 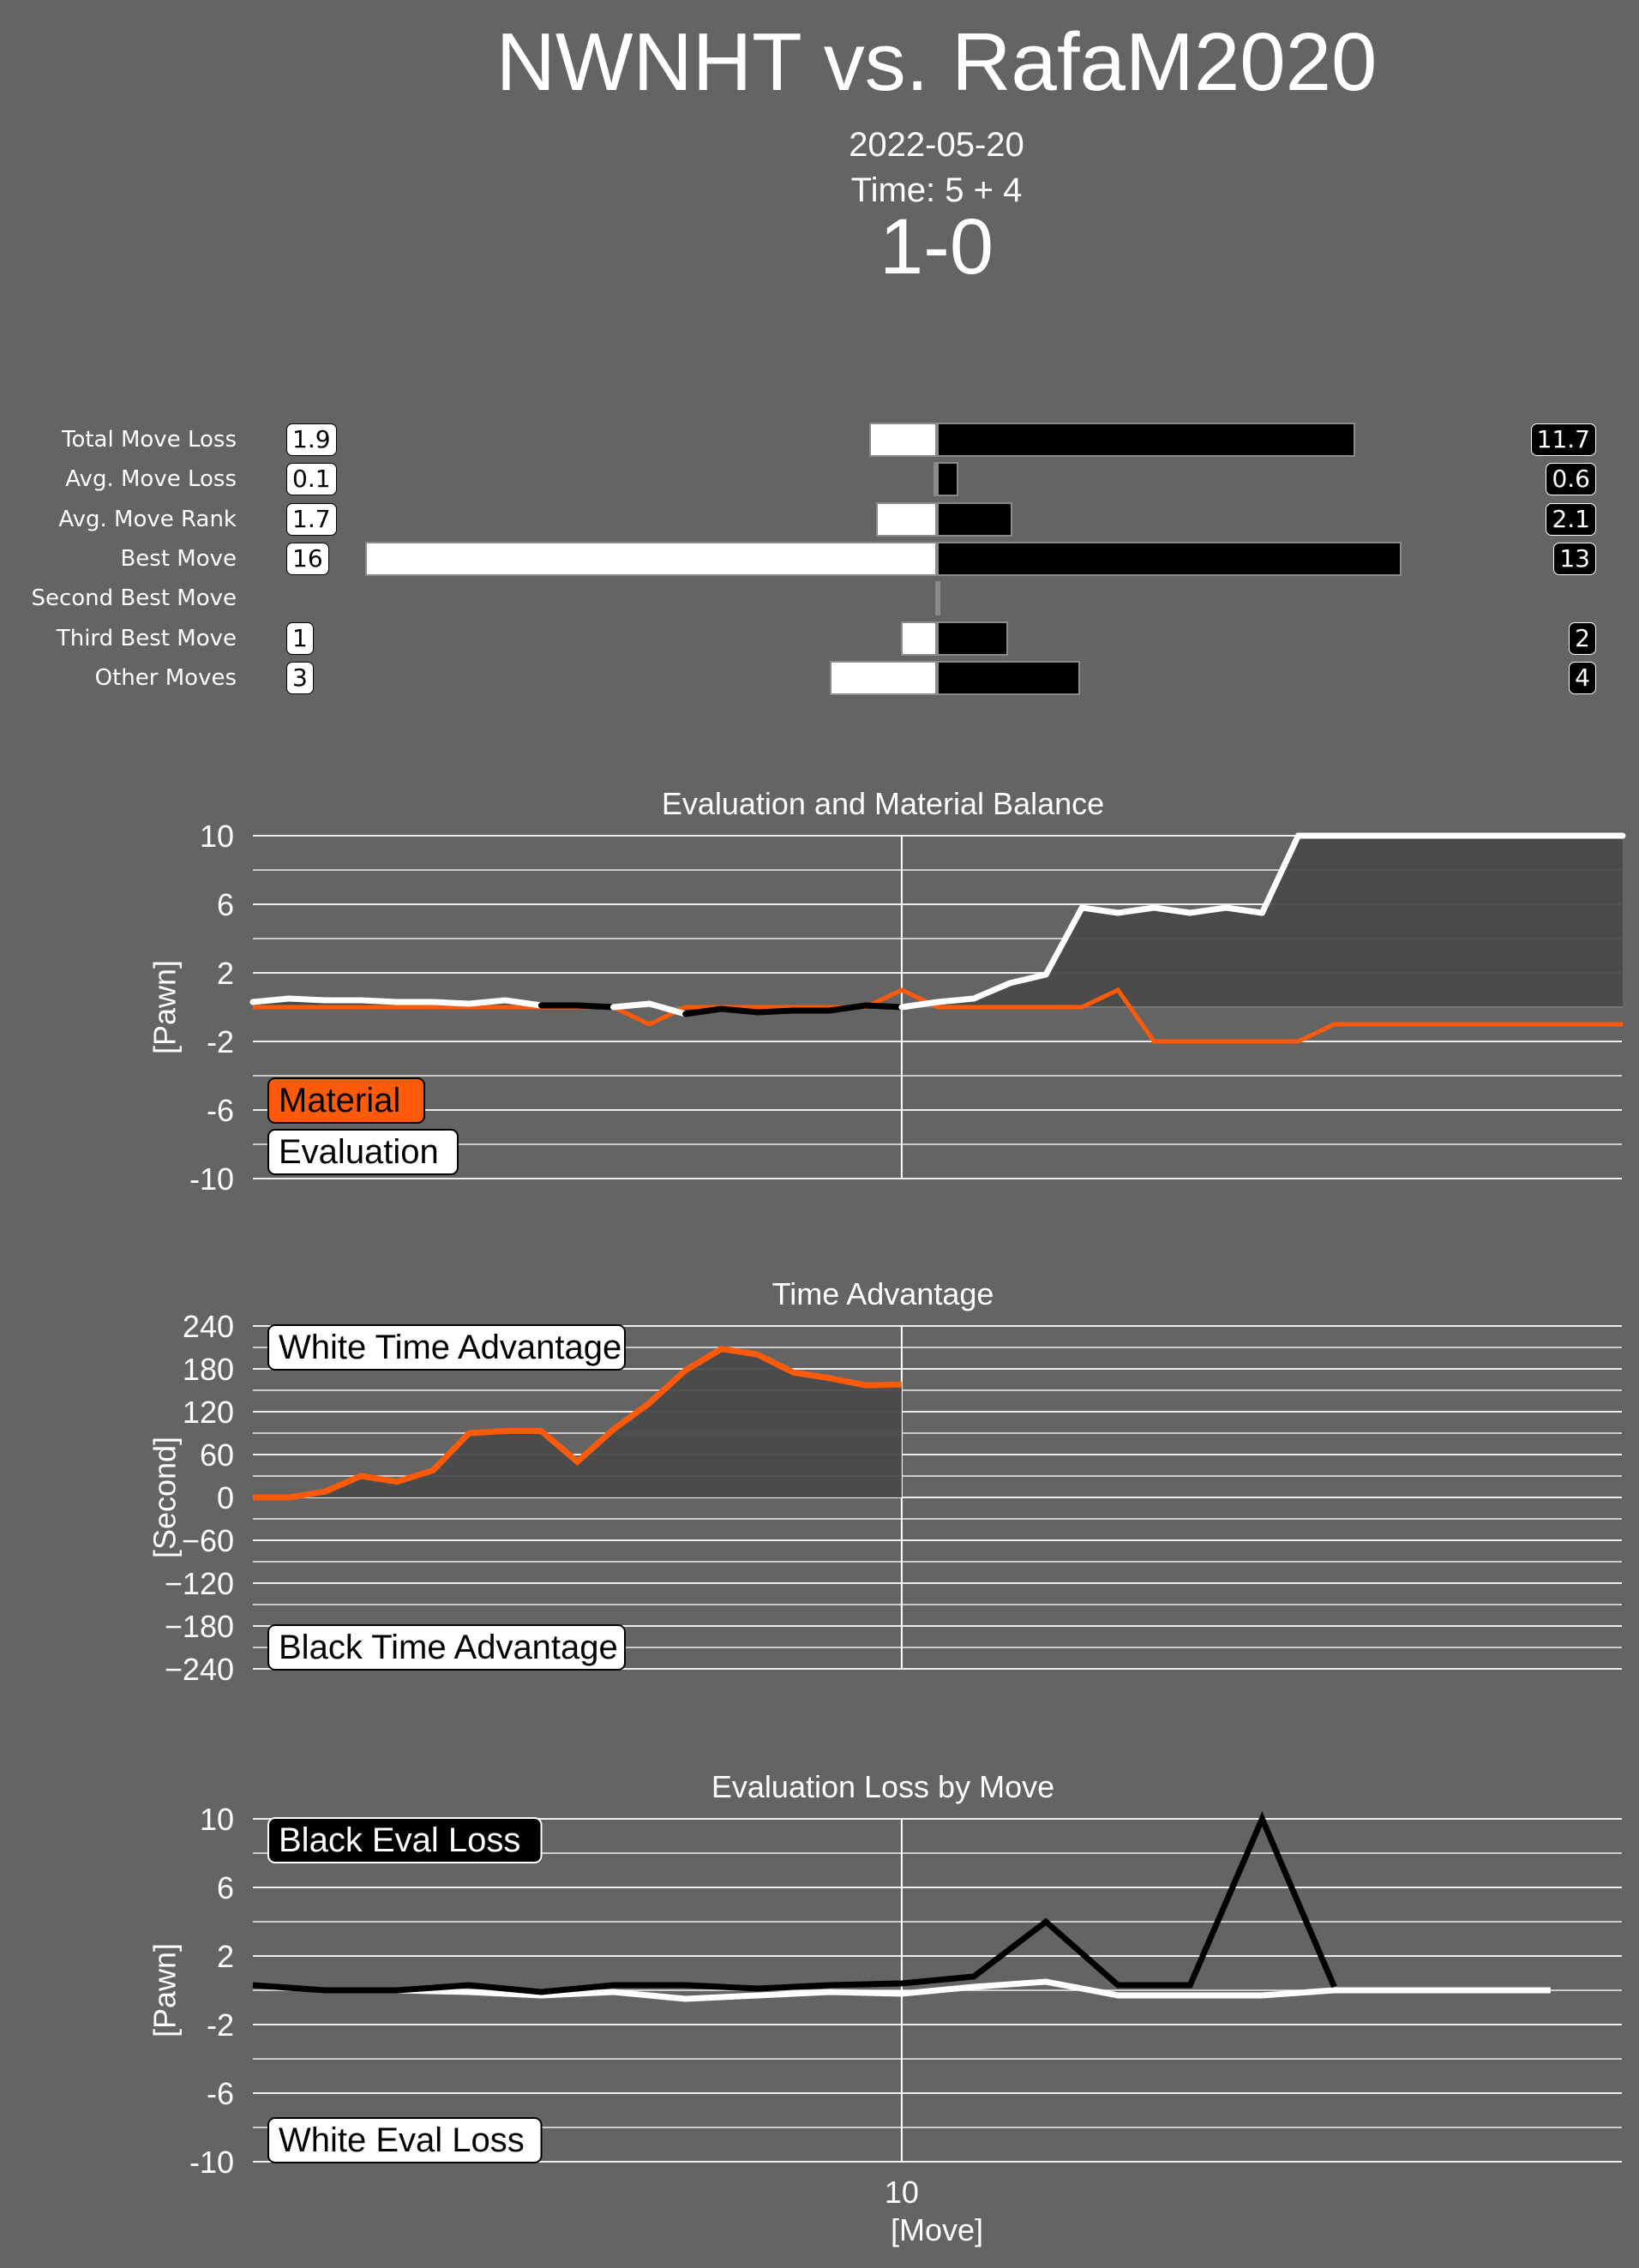 I want to click on game-date: 2022-05-20, so click(x=936, y=145).